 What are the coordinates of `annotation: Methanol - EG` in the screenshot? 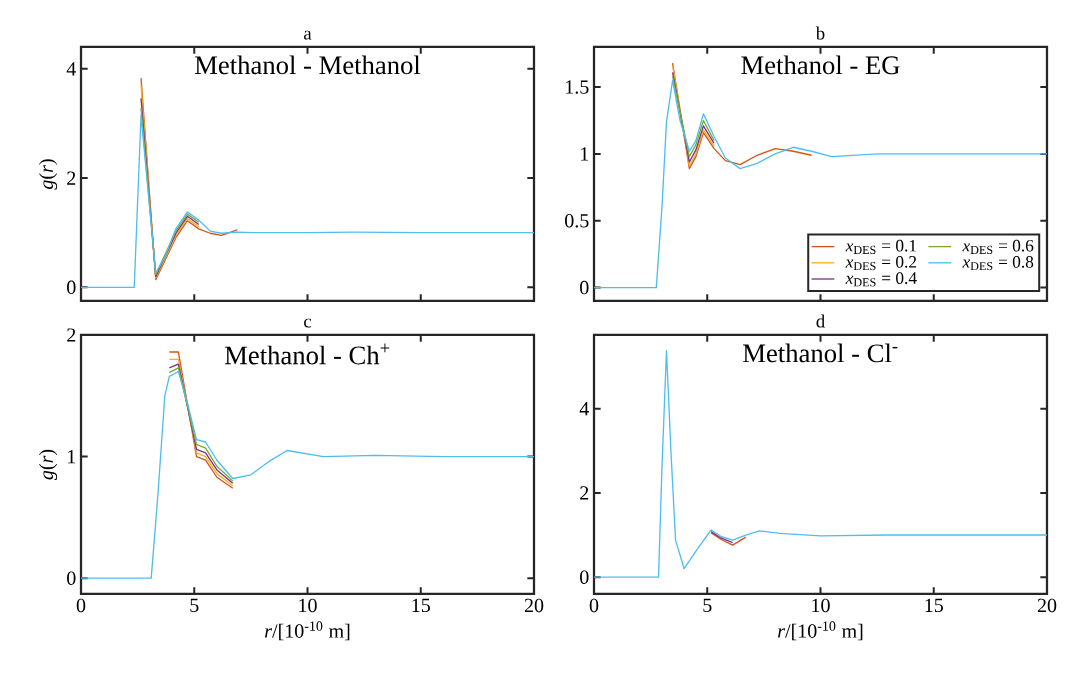 It's located at (820, 65).